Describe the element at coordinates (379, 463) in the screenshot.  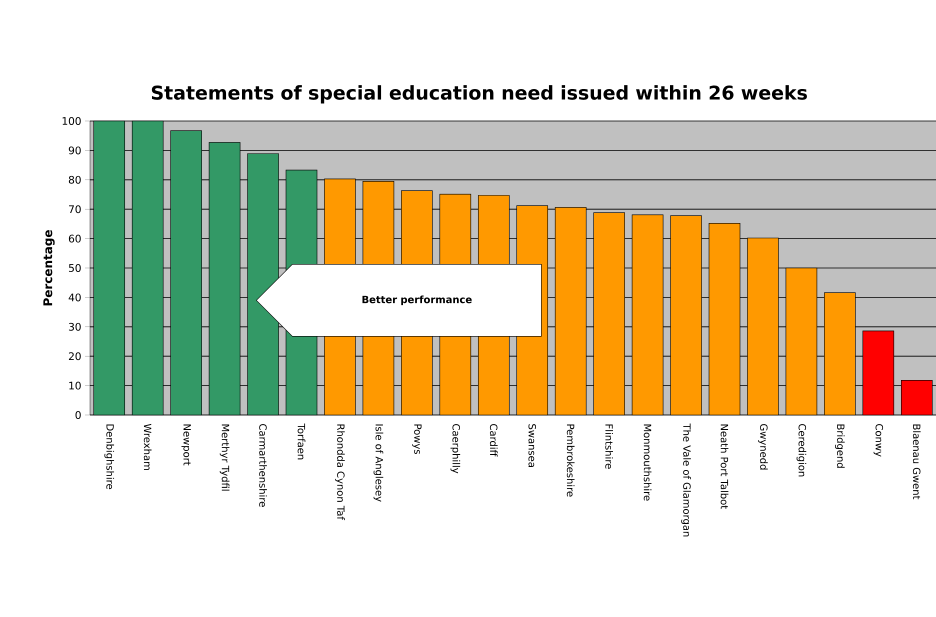
I see `x-tick-label: Isle of Anglesey` at that location.